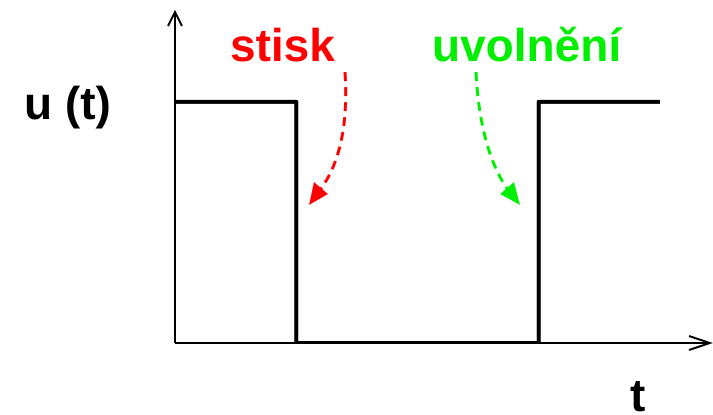  What do you see at coordinates (67, 103) in the screenshot?
I see `y-axis-title: u (t)` at bounding box center [67, 103].